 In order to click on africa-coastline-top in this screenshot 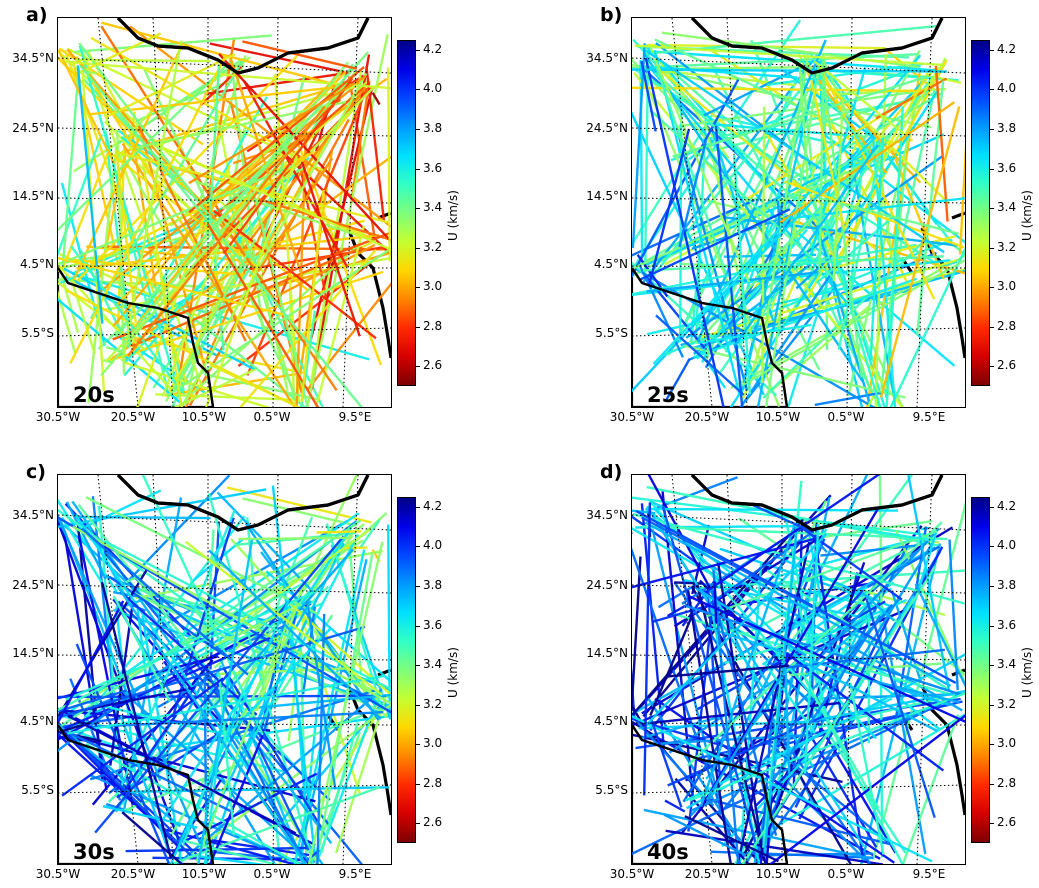, I will do `click(243, 46)`.